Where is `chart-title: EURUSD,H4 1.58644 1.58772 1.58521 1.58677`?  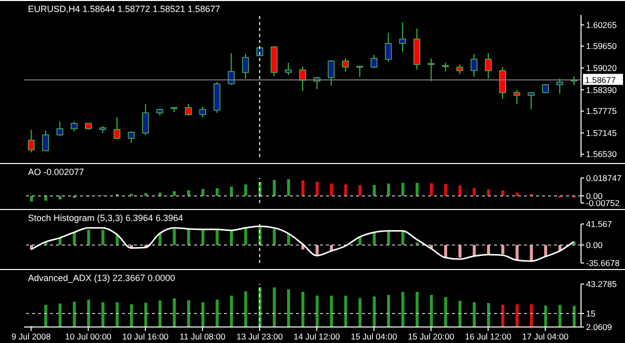 chart-title: EURUSD,H4 1.58644 1.58772 1.58521 1.58677 is located at coordinates (124, 9).